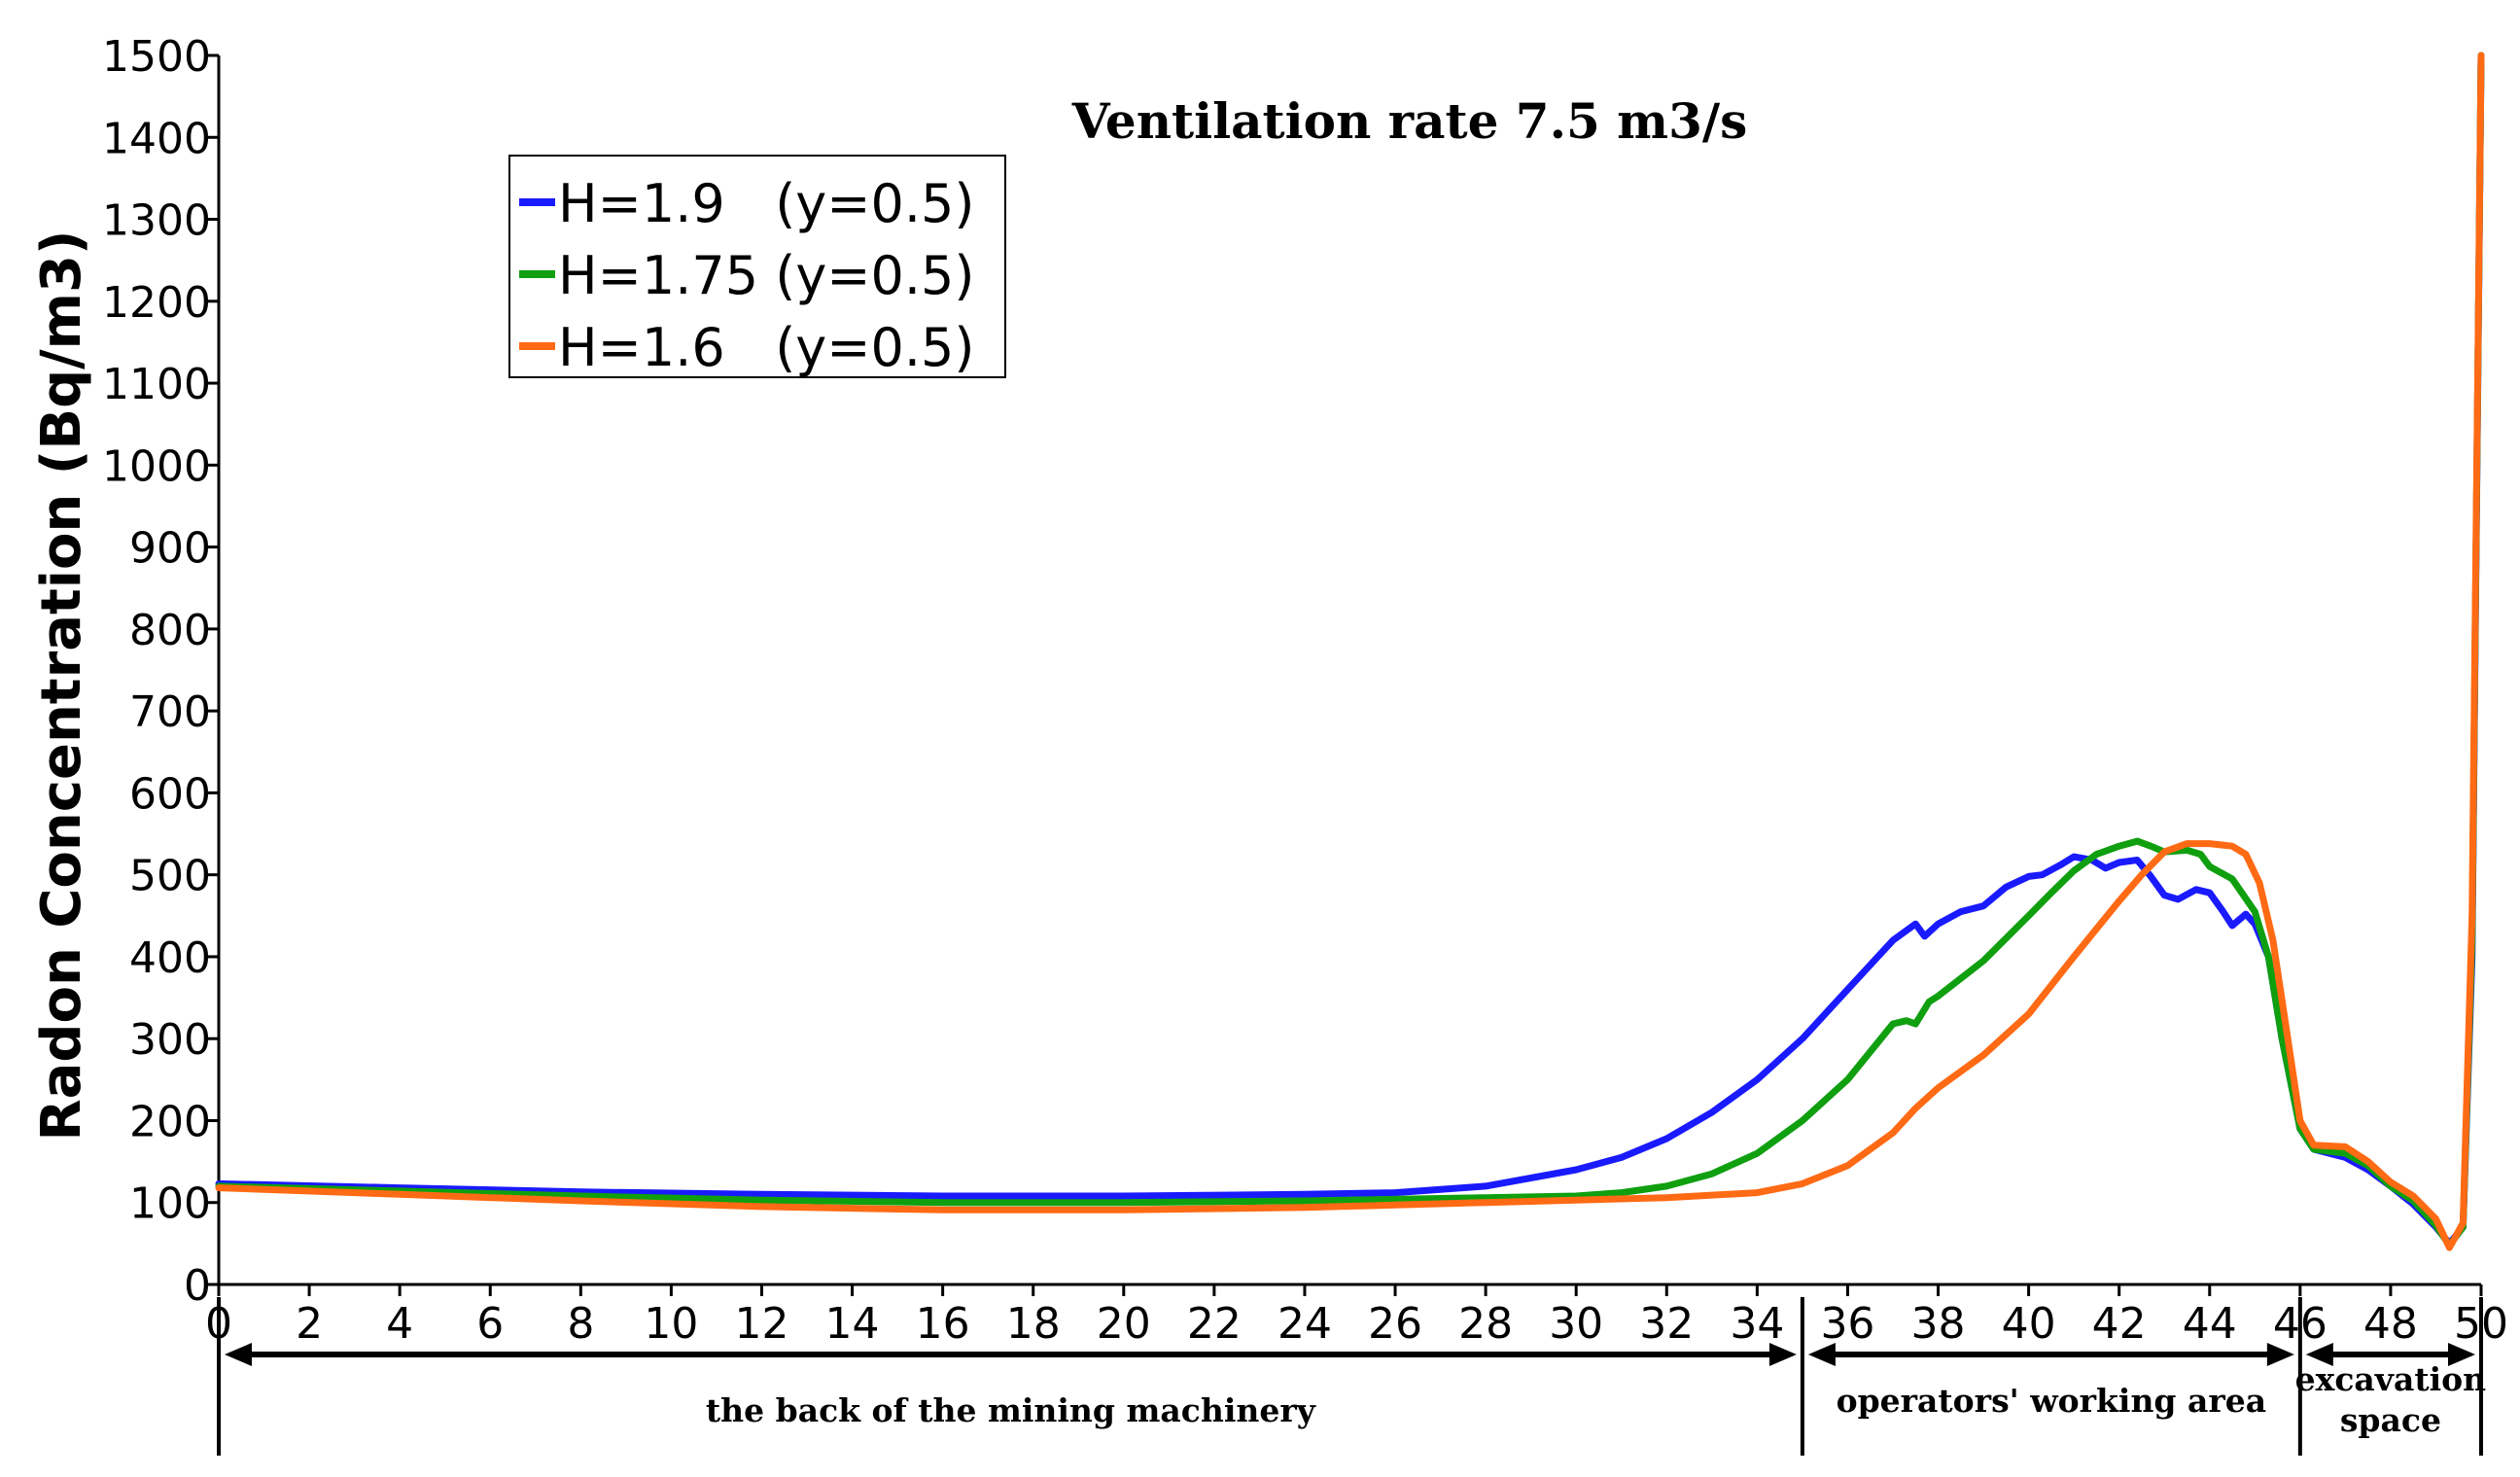  Describe the element at coordinates (1033, 1324) in the screenshot. I see `x-tick-label: 18` at that location.